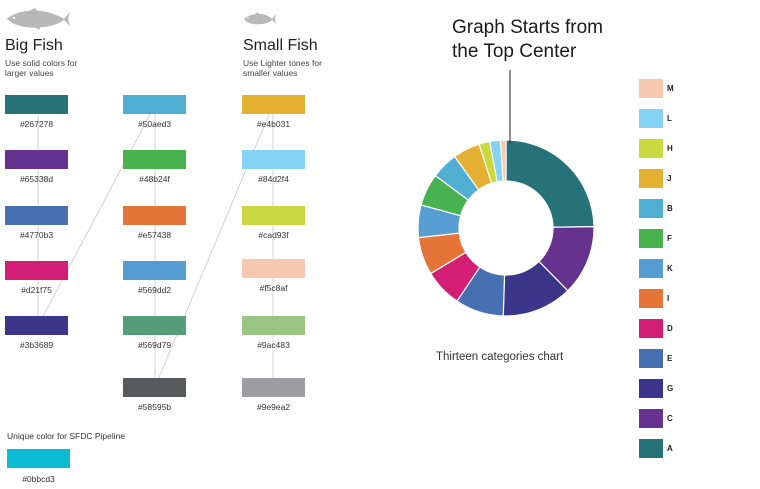 The image size is (760, 489). I want to click on small-fish-title: Small Fish, so click(280, 45).